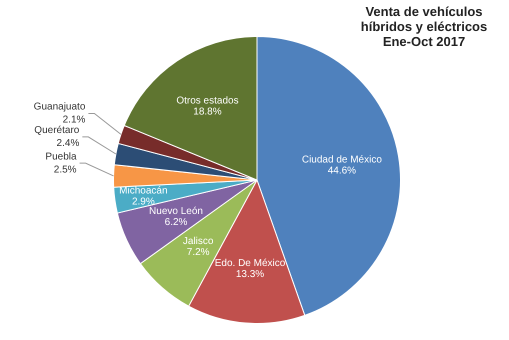  I want to click on data-label: 44.6%, so click(342, 171).